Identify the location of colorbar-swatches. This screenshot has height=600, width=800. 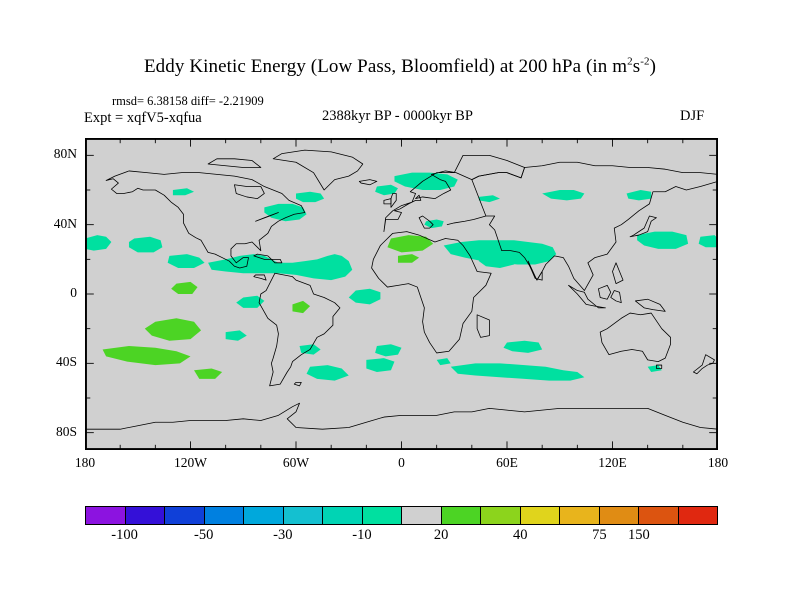
(401, 515).